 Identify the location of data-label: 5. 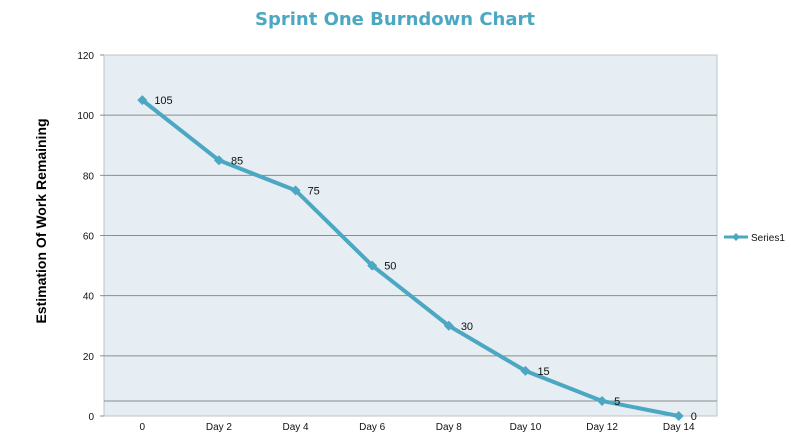
(617, 402).